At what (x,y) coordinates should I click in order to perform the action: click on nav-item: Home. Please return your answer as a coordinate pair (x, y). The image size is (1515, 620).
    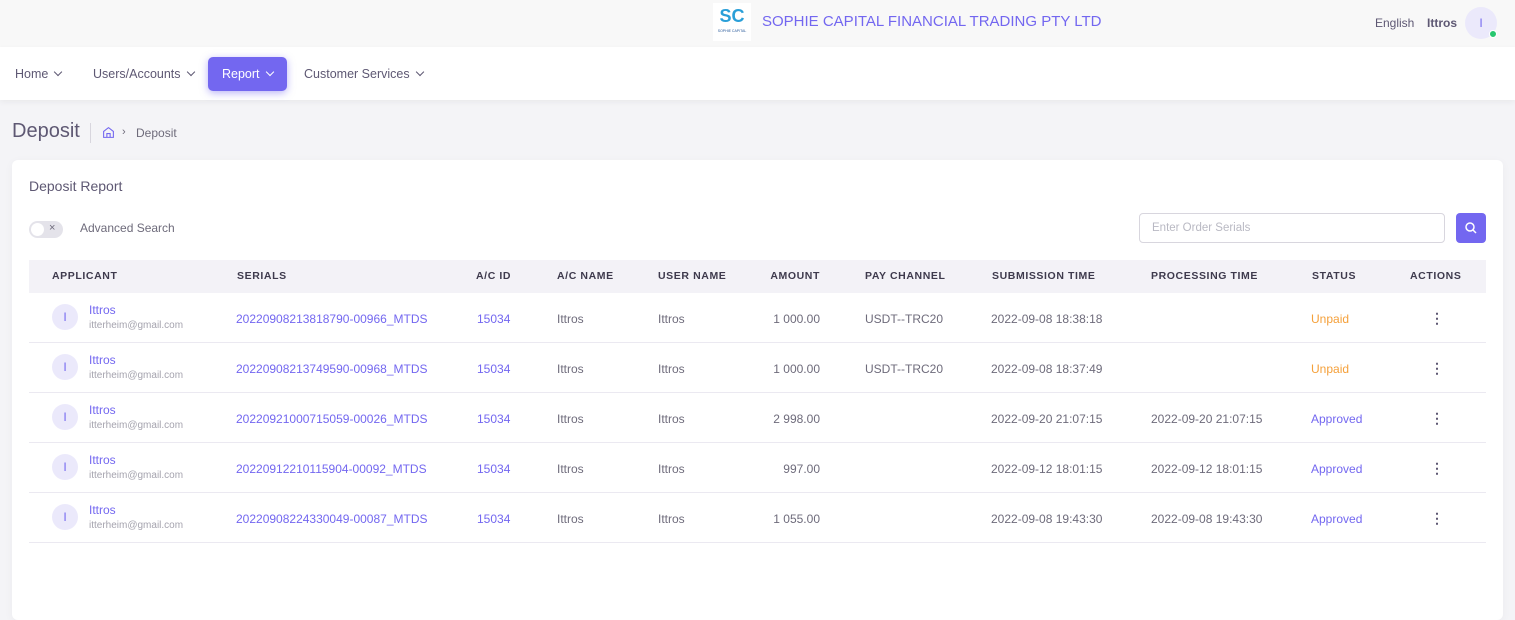
    Looking at the image, I should click on (38, 74).